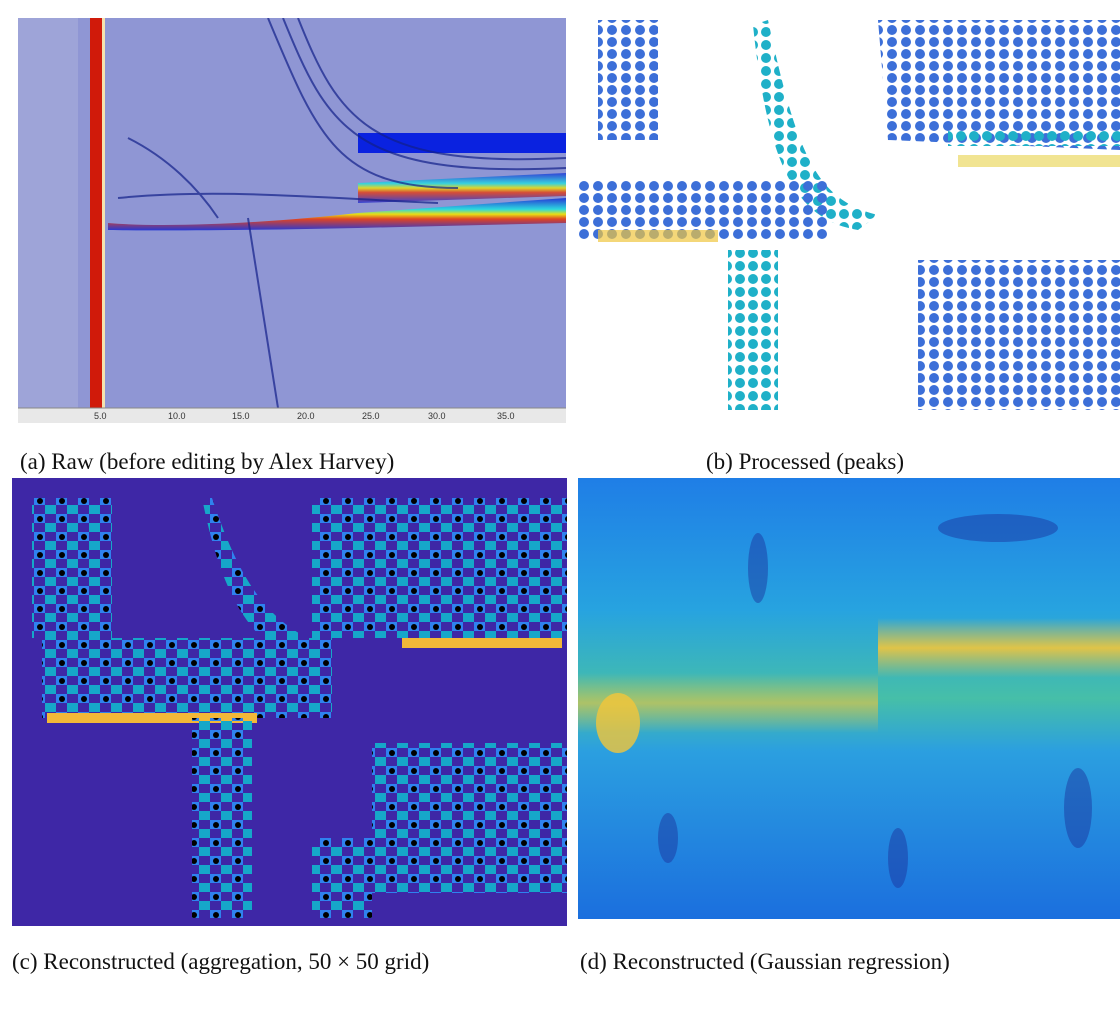 Image resolution: width=1120 pixels, height=1010 pixels. Describe the element at coordinates (207, 461) in the screenshot. I see `caption: (a) Raw (before editing by Alex Harvey)` at that location.